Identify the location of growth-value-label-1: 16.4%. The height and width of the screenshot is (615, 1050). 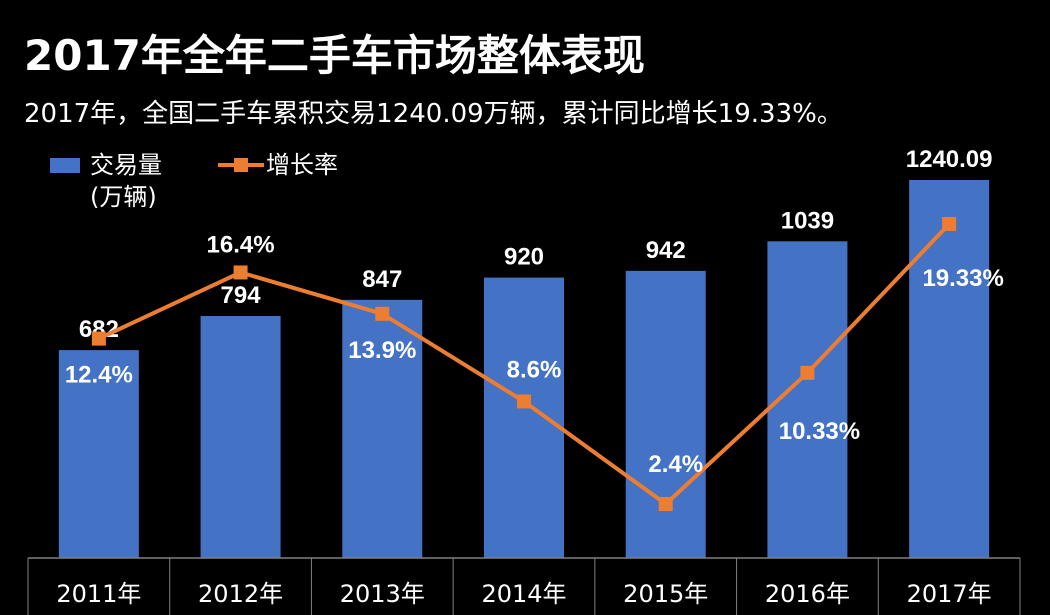
(241, 244).